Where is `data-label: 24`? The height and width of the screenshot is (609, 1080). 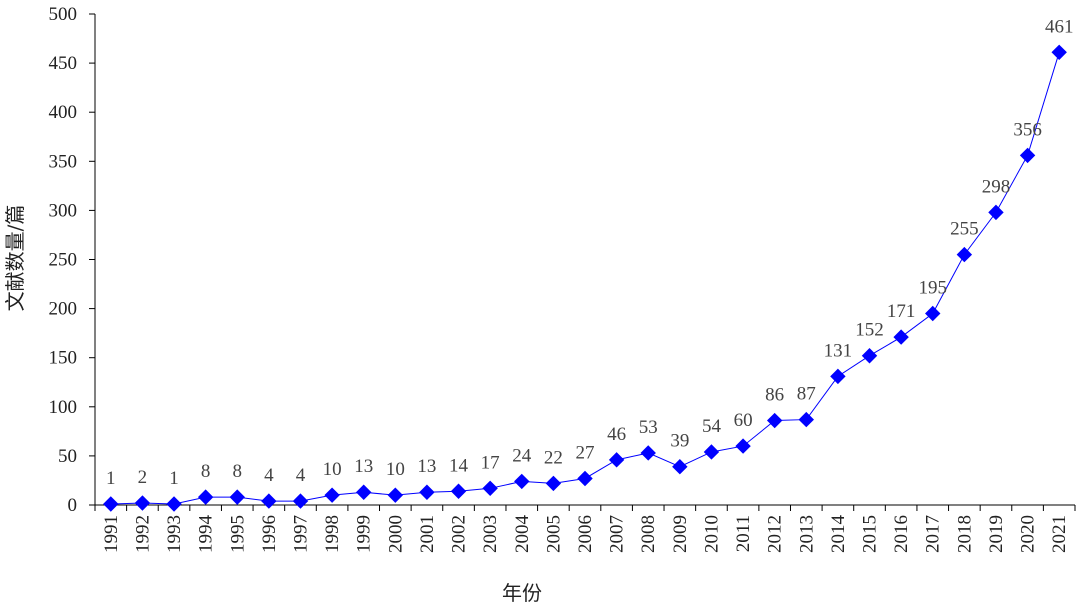
data-label: 24 is located at coordinates (522, 455).